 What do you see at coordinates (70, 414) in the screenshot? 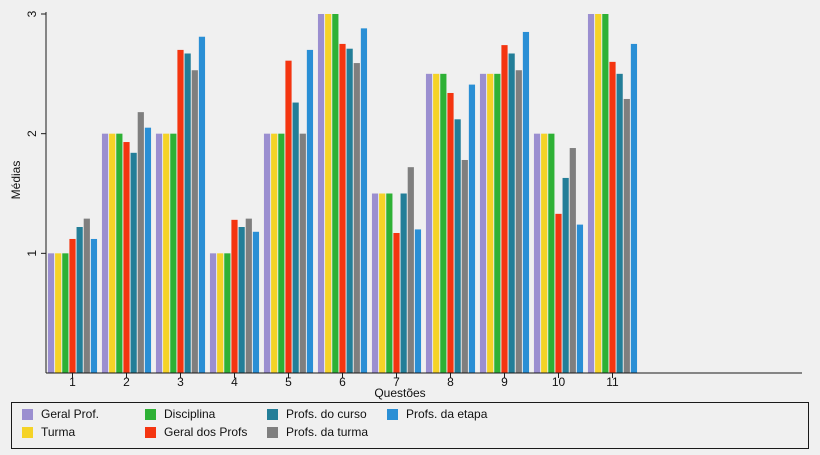
I see `legend-label: Geral Prof.` at bounding box center [70, 414].